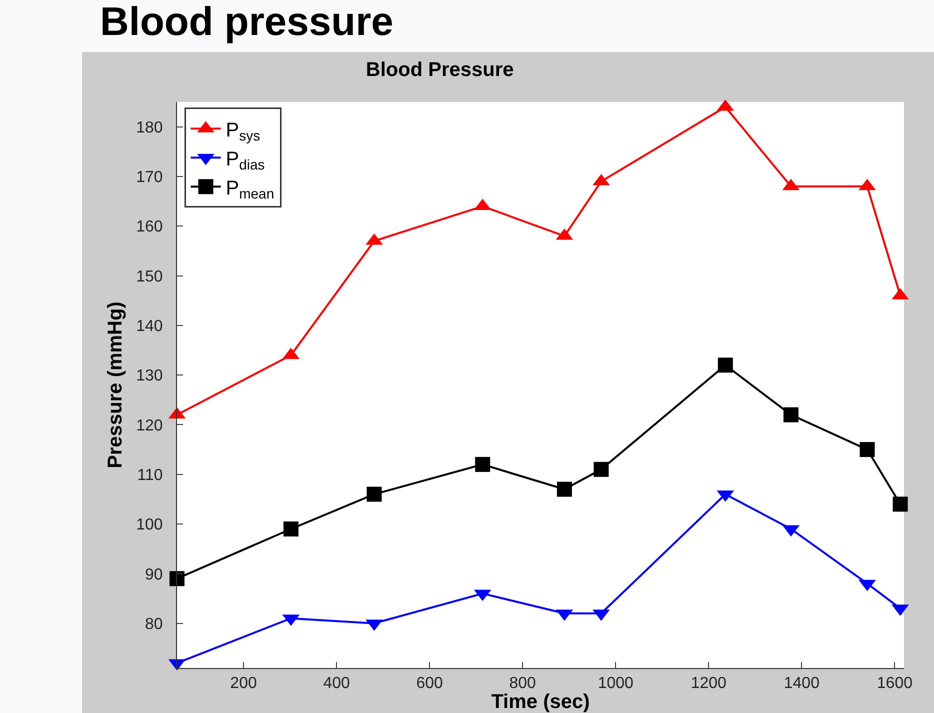  I want to click on legend-label: P$_{sys}$, so click(243, 131).